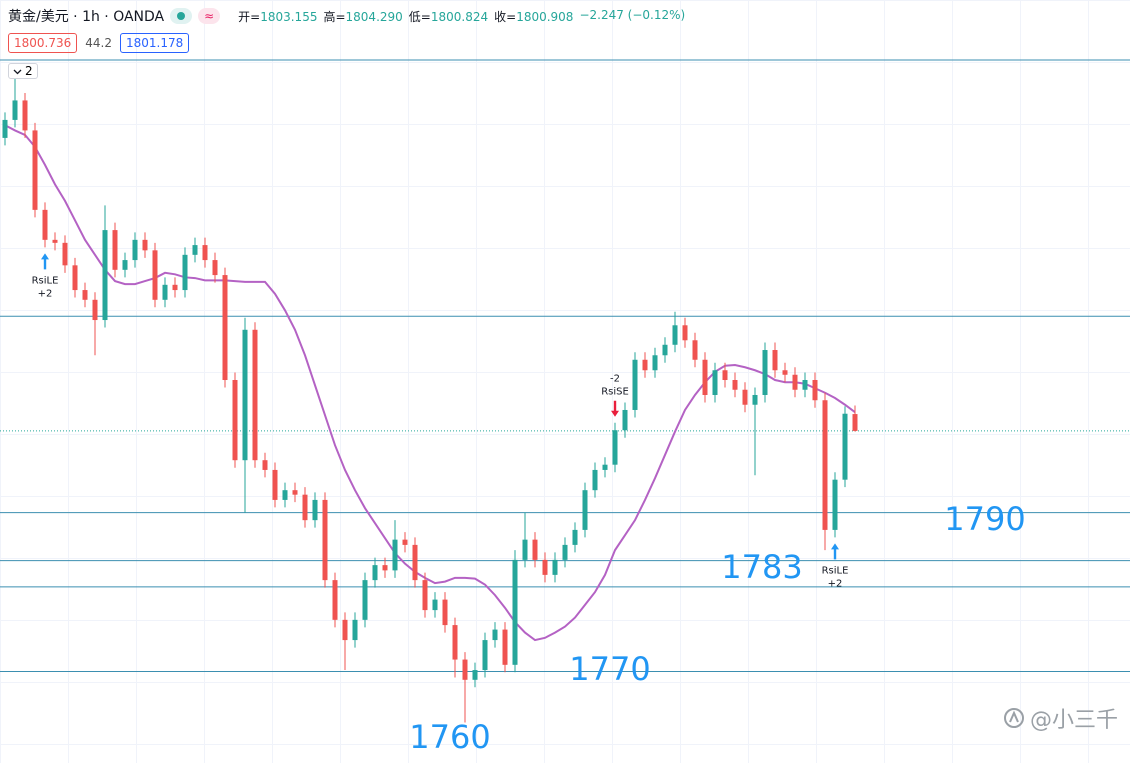  What do you see at coordinates (632, 14) in the screenshot?
I see `change: −2.247 (−0.12%)` at bounding box center [632, 14].